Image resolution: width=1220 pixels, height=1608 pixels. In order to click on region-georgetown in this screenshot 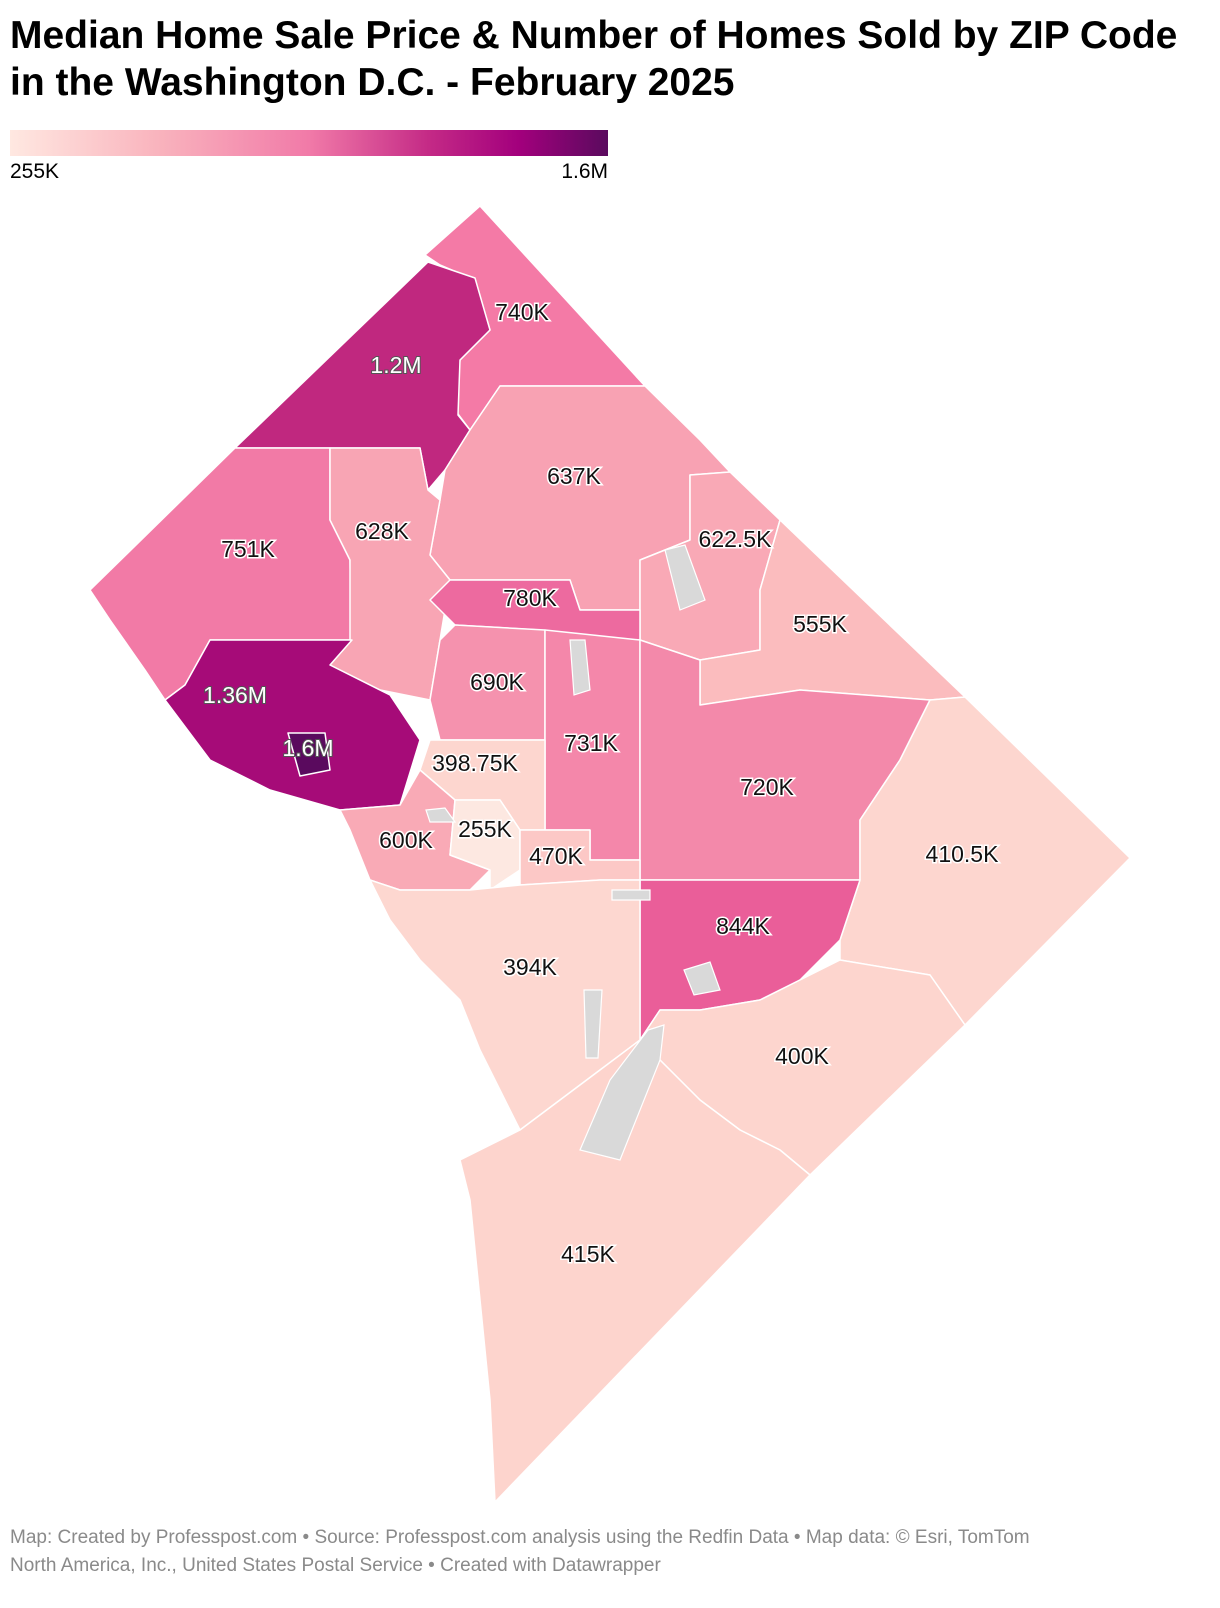, I will do `click(309, 754)`.